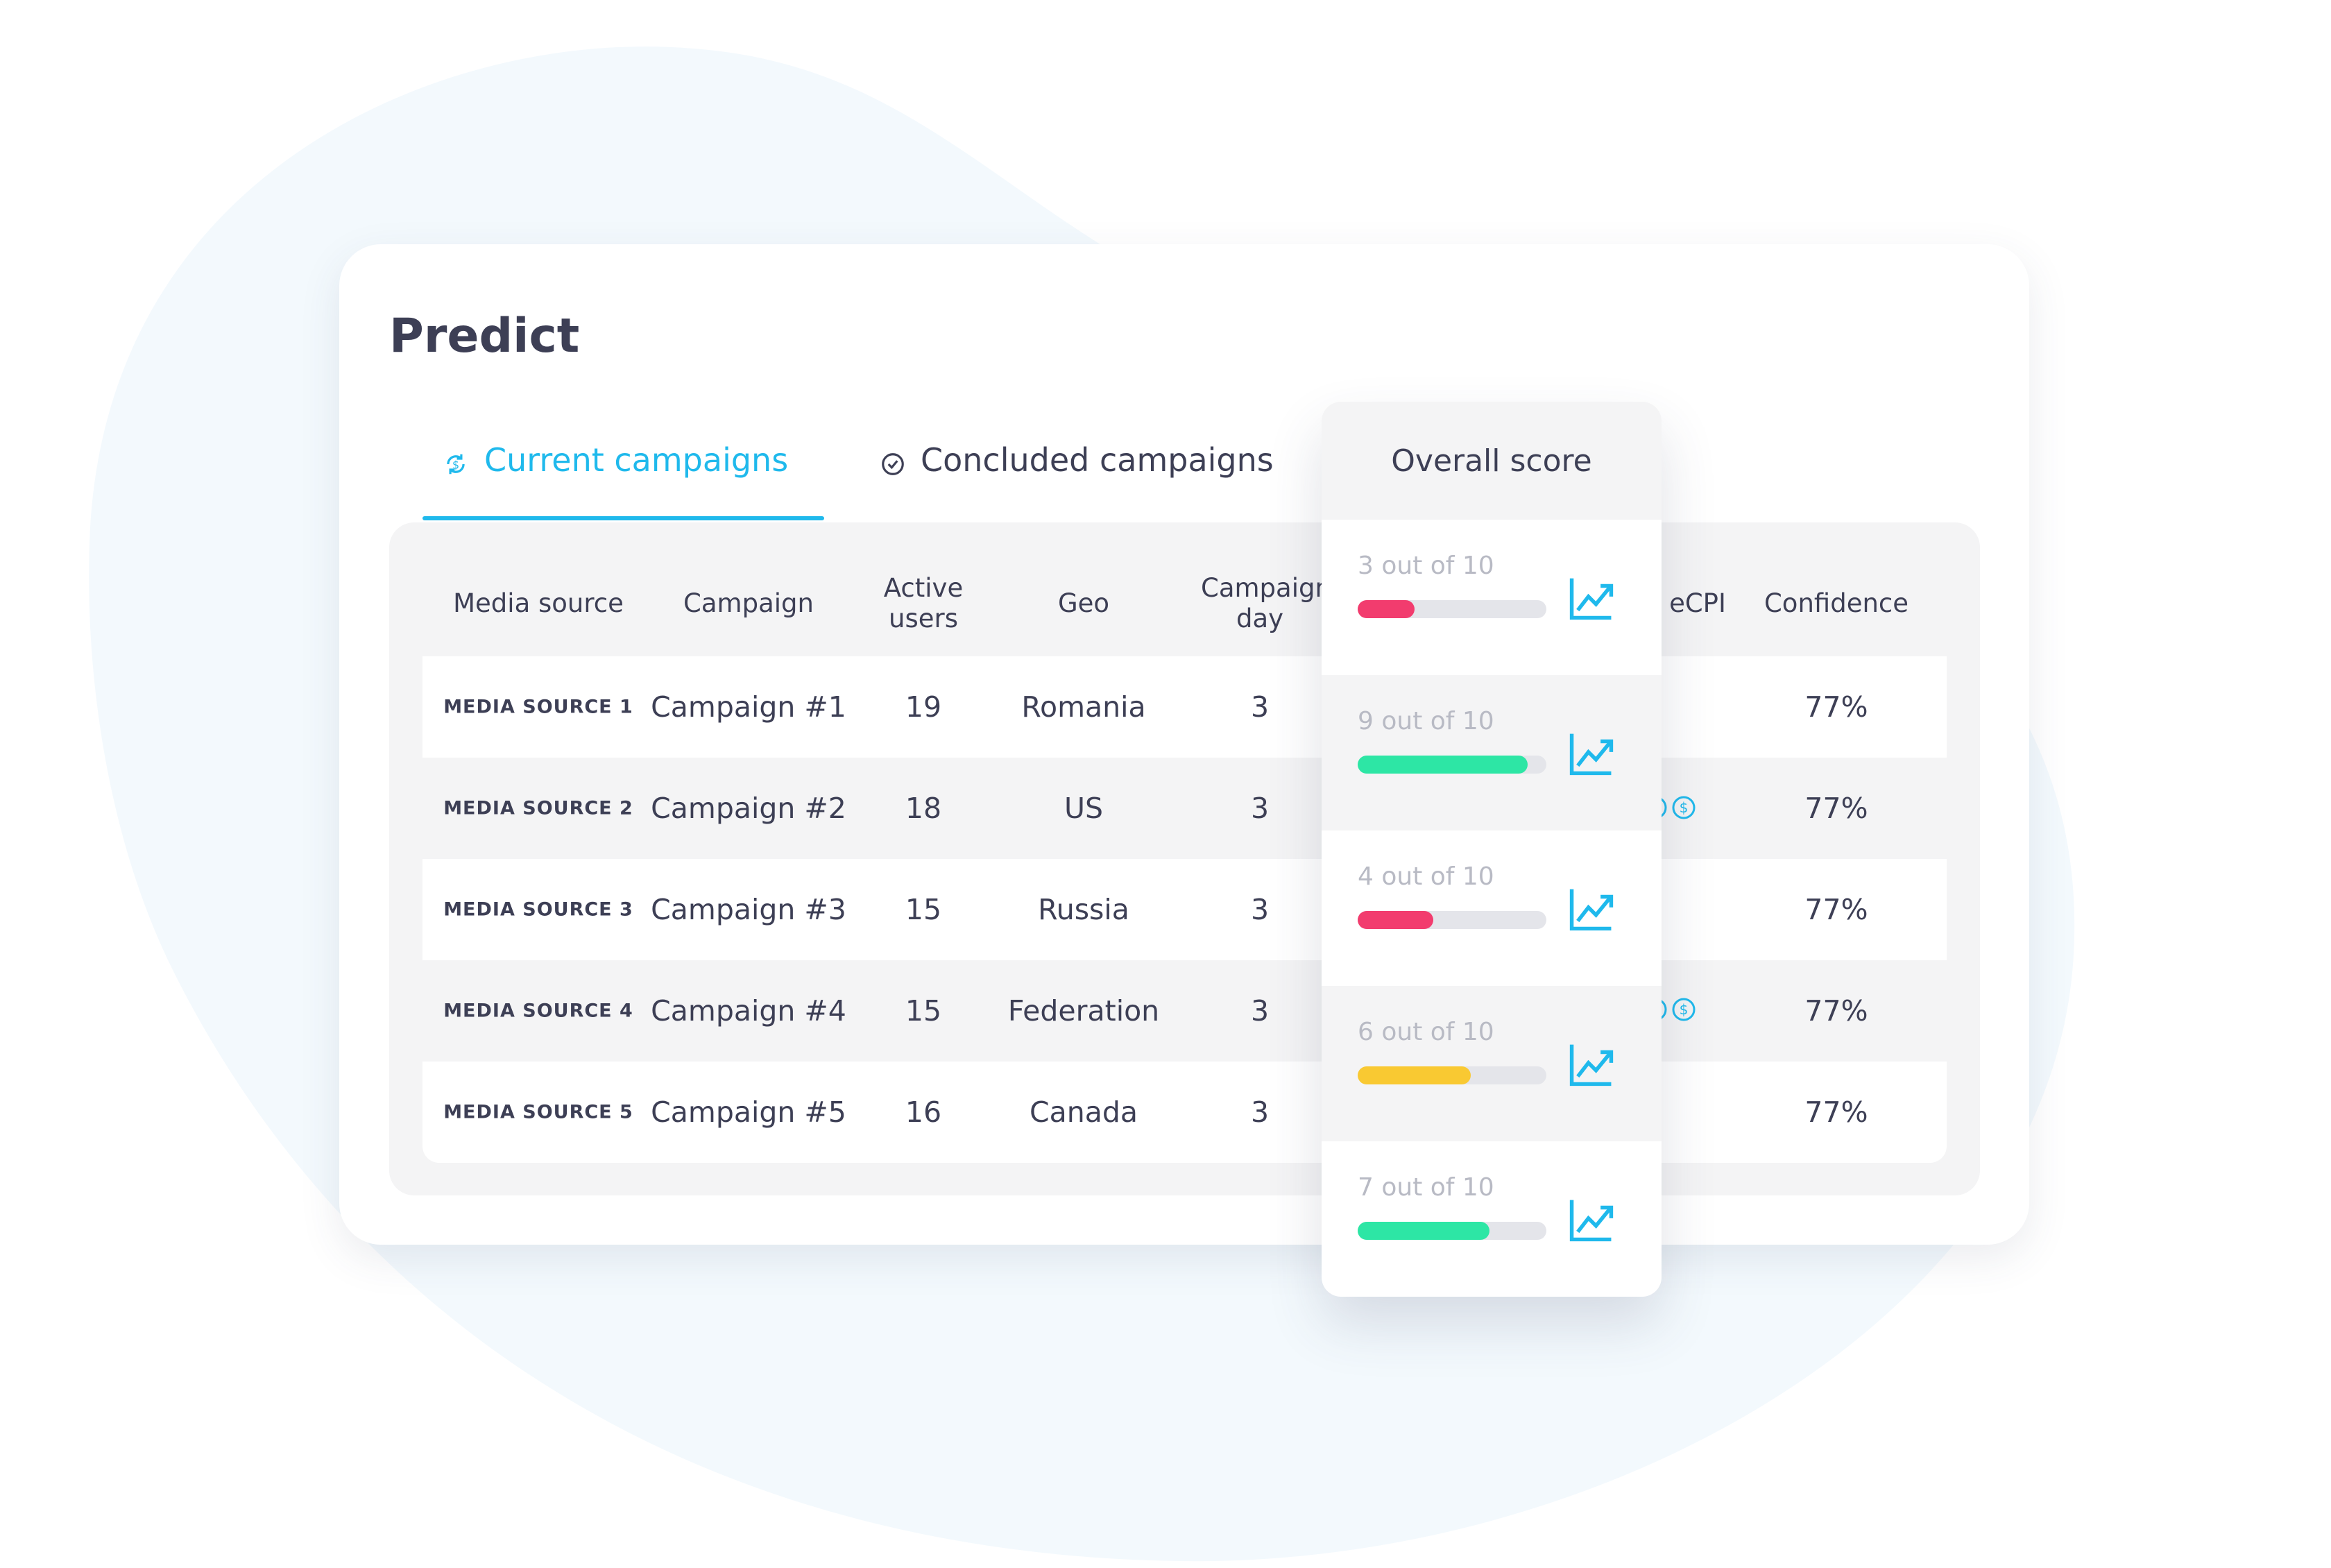  What do you see at coordinates (1097, 460) in the screenshot?
I see `tab: Concluded campaigns` at bounding box center [1097, 460].